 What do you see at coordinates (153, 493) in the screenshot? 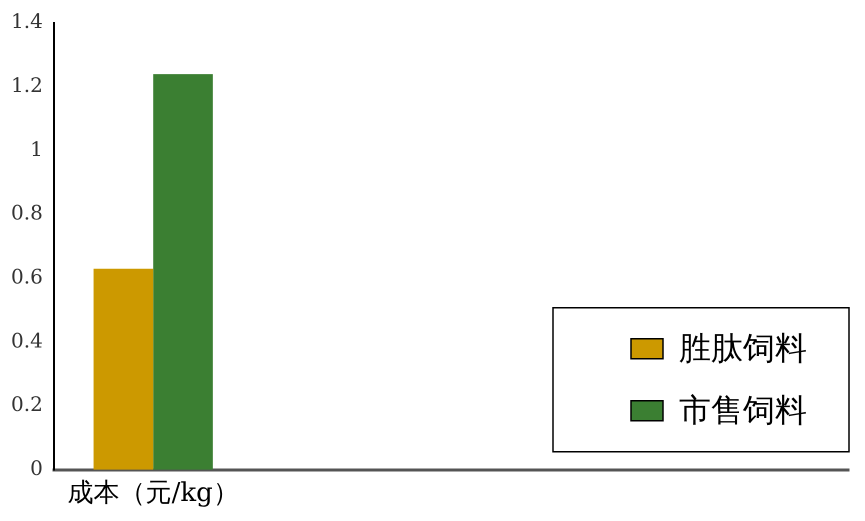
I see `x-tick-label: 成本（元/kg）` at bounding box center [153, 493].